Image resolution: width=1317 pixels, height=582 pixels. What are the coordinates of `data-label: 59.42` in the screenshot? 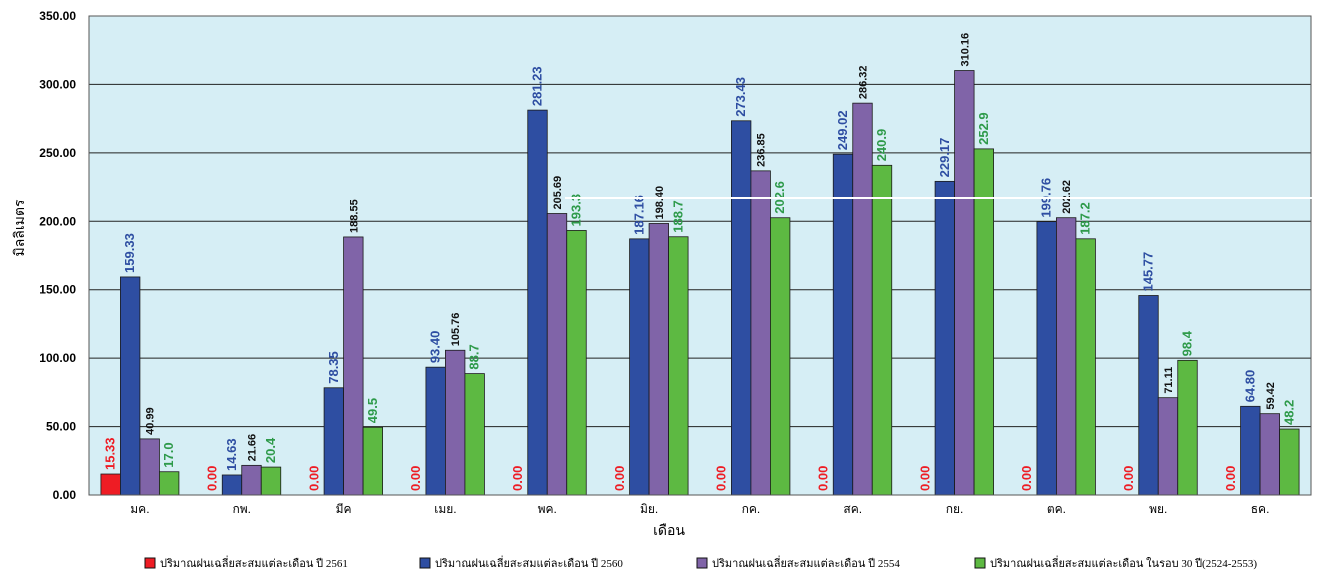 It's located at (1271, 396).